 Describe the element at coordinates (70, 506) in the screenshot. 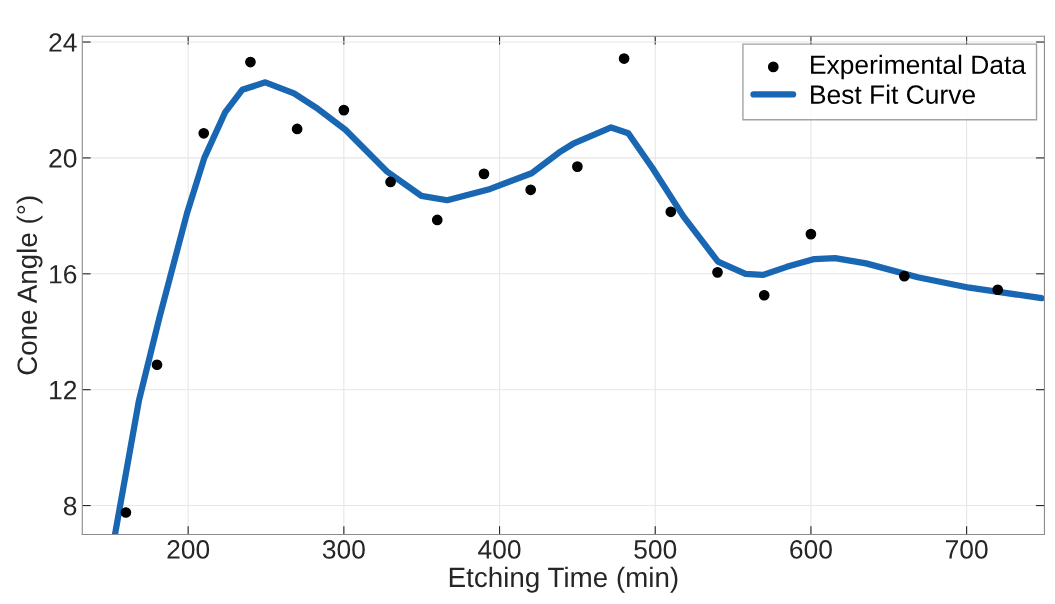

I see `y-tick-label: 8` at that location.